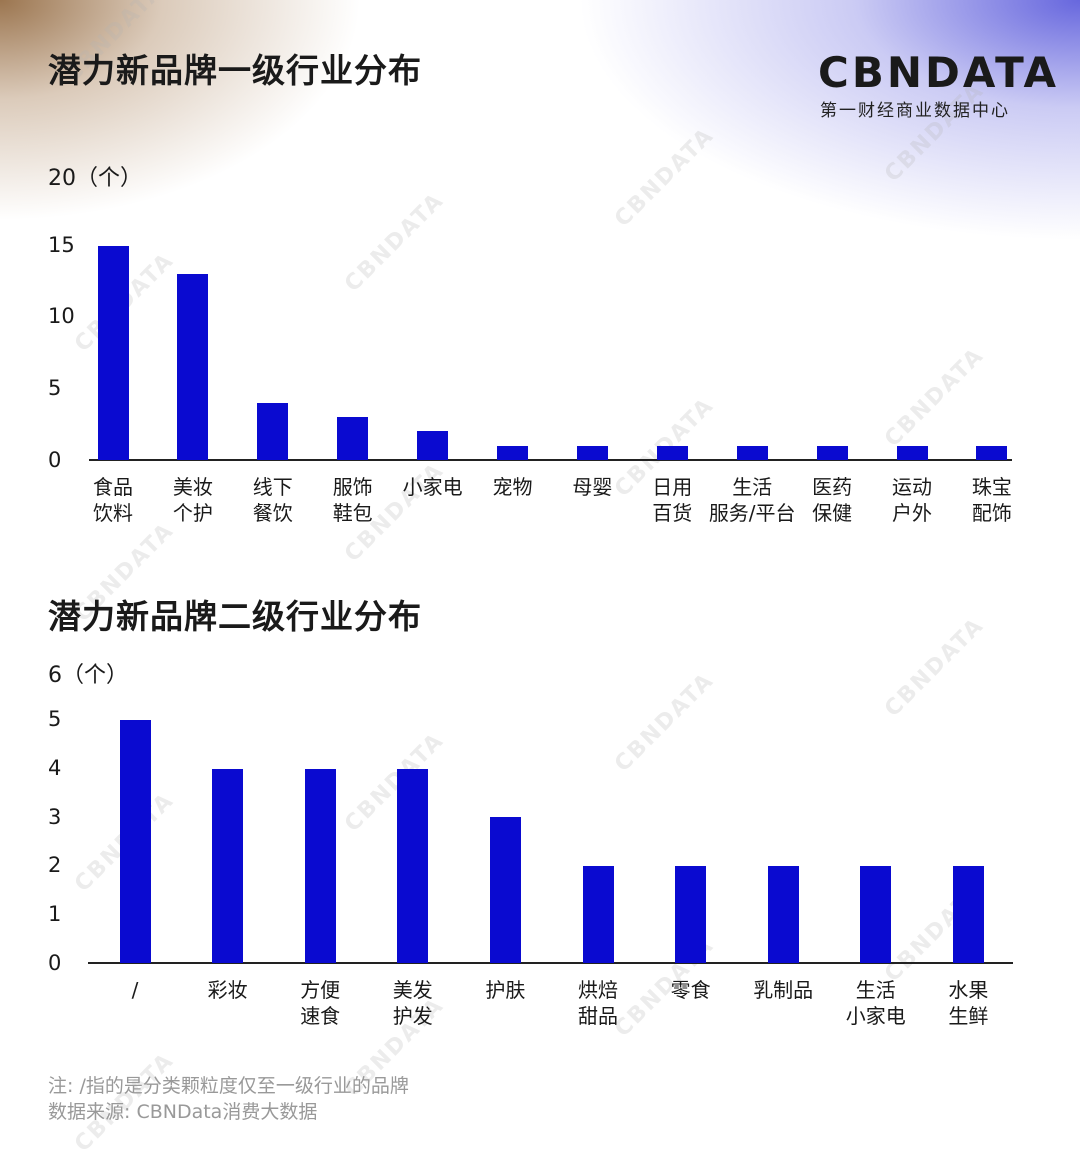 The width and height of the screenshot is (1080, 1169). Describe the element at coordinates (912, 500) in the screenshot. I see `x-axis-label: 运动 户外` at that location.